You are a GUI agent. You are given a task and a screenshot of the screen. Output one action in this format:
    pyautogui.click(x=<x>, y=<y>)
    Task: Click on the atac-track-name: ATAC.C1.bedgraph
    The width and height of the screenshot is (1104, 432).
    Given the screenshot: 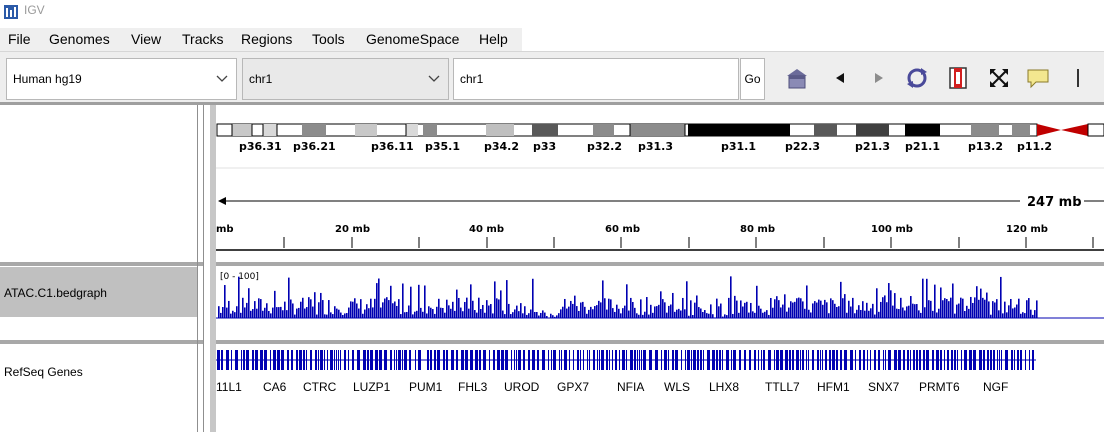 What is the action you would take?
    pyautogui.click(x=55, y=293)
    